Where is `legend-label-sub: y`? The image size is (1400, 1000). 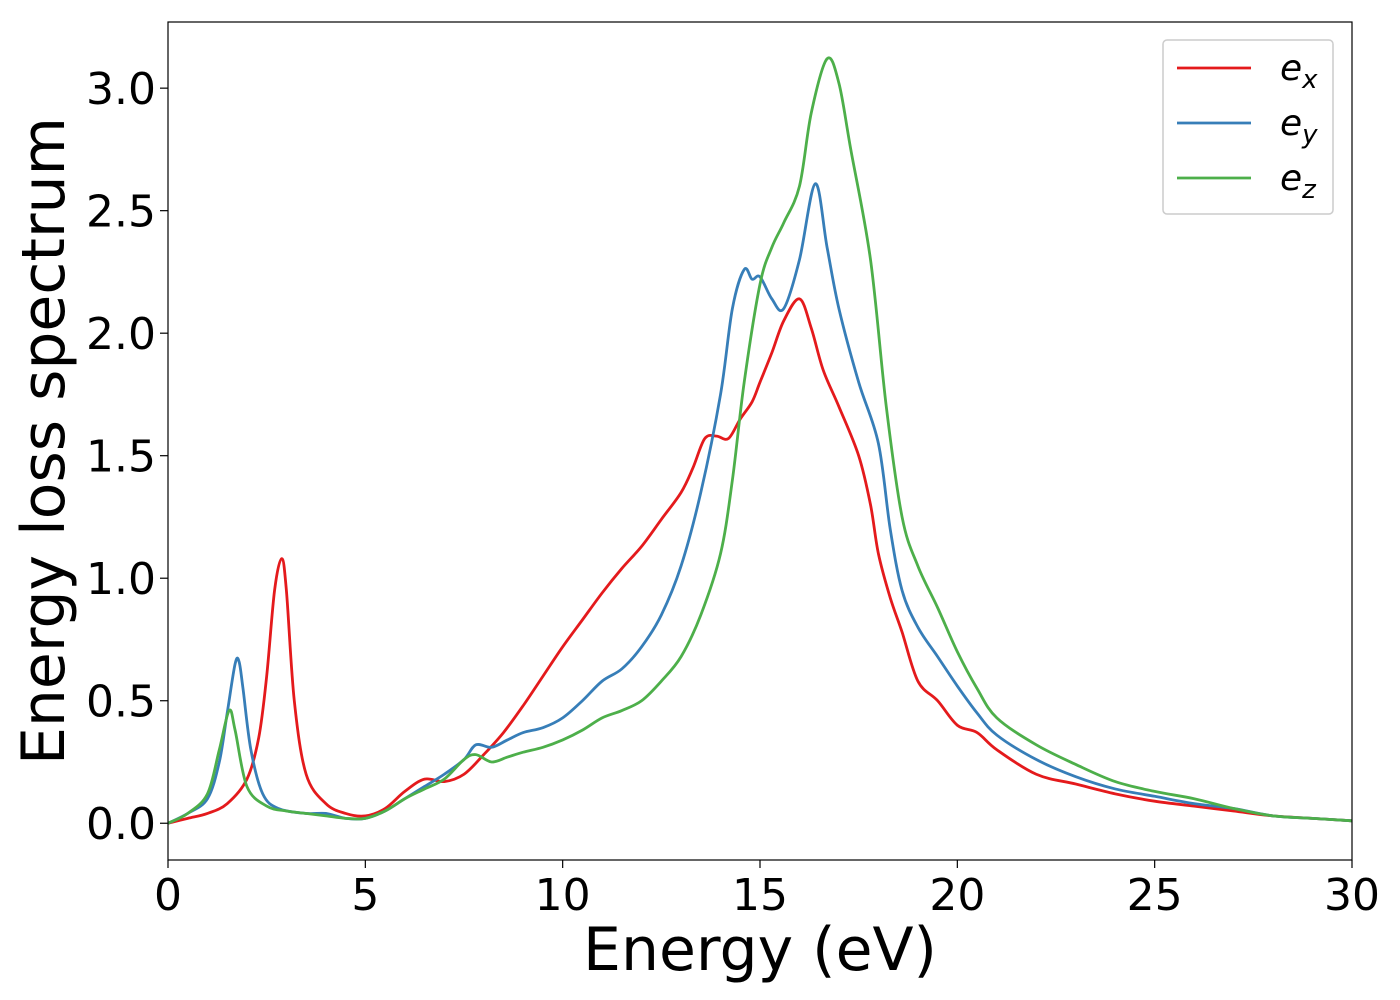 legend-label-sub: y is located at coordinates (1309, 135).